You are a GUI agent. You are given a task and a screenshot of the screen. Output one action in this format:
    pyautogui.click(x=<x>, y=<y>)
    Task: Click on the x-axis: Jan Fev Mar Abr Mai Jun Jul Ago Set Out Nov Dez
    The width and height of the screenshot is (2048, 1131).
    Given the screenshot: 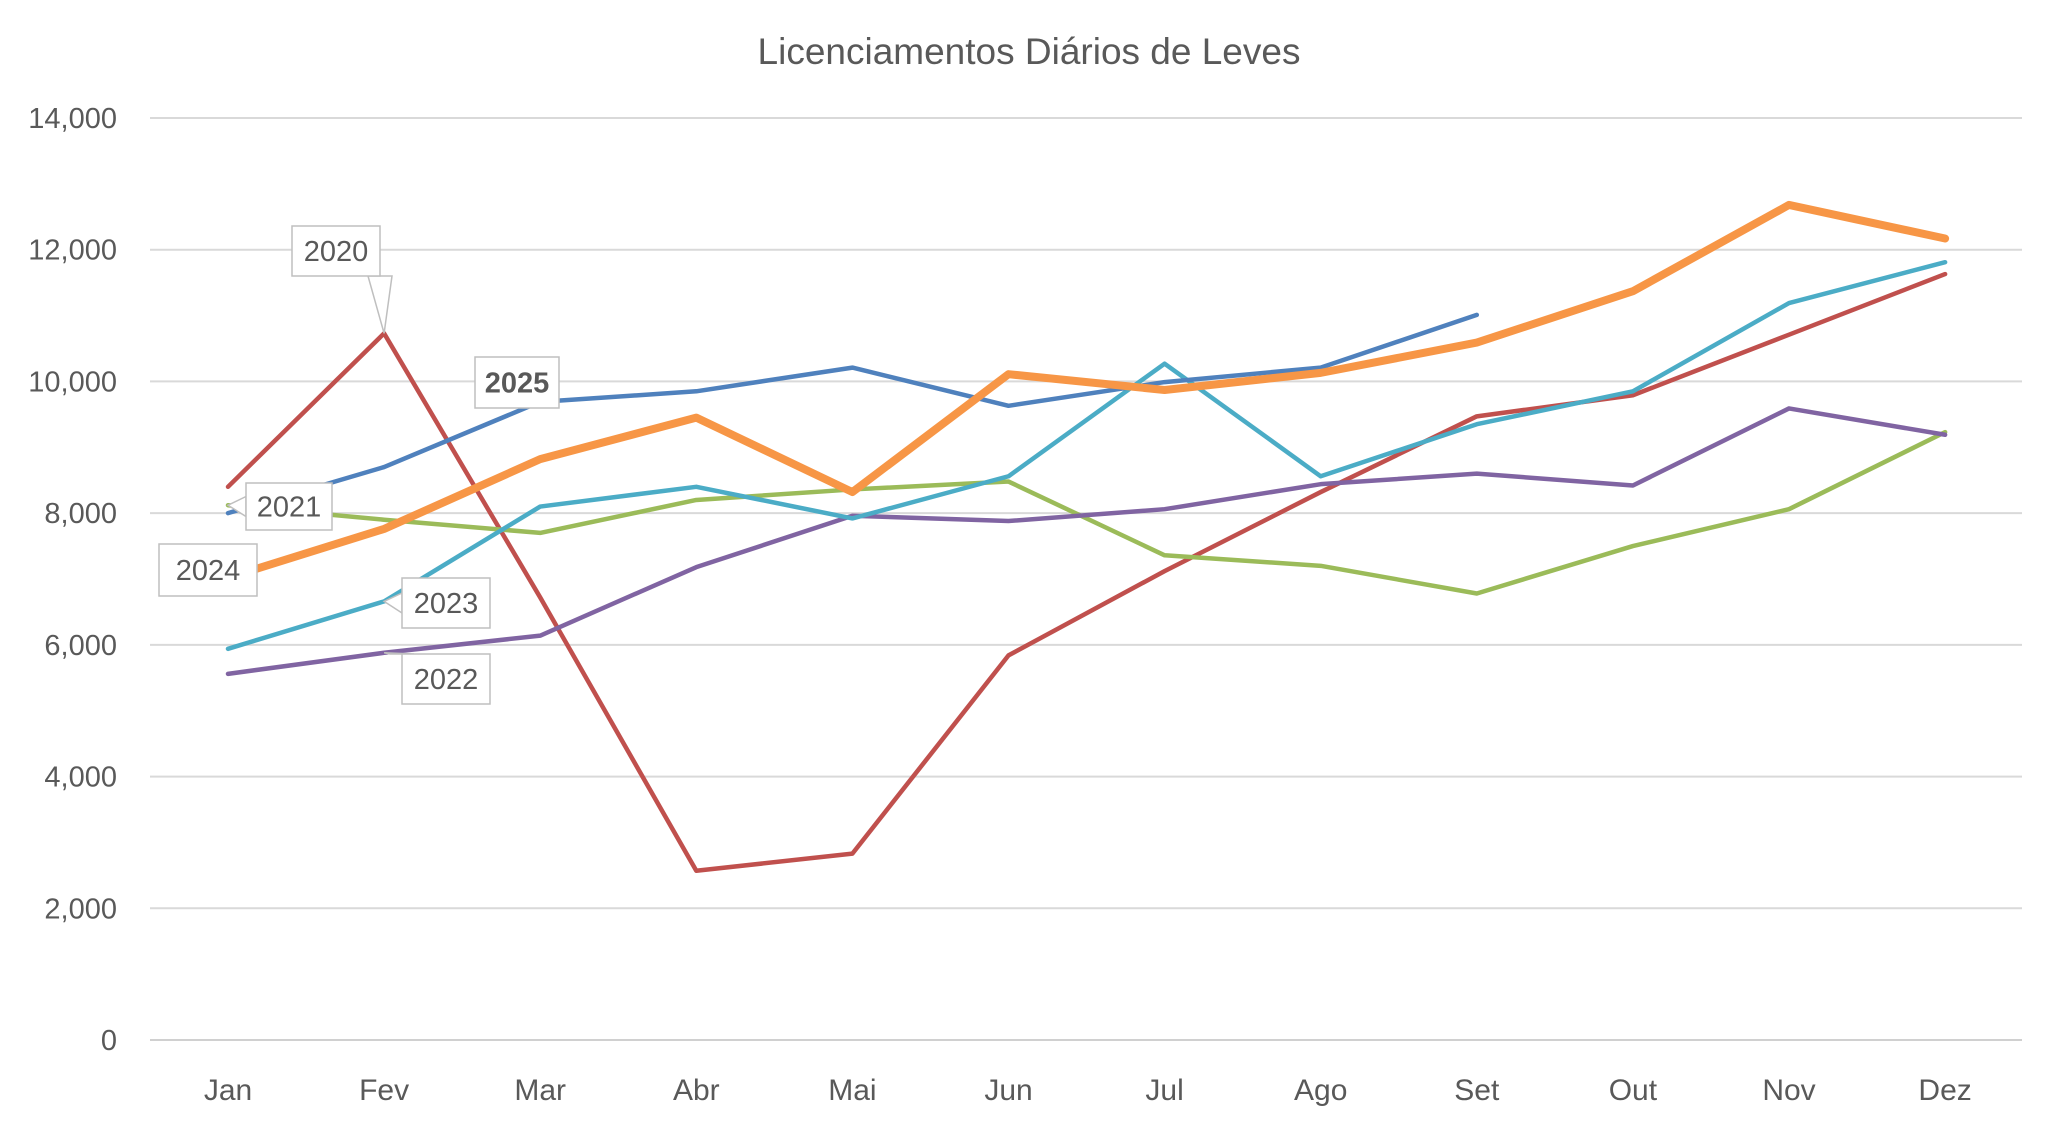 What is the action you would take?
    pyautogui.click(x=1088, y=1090)
    